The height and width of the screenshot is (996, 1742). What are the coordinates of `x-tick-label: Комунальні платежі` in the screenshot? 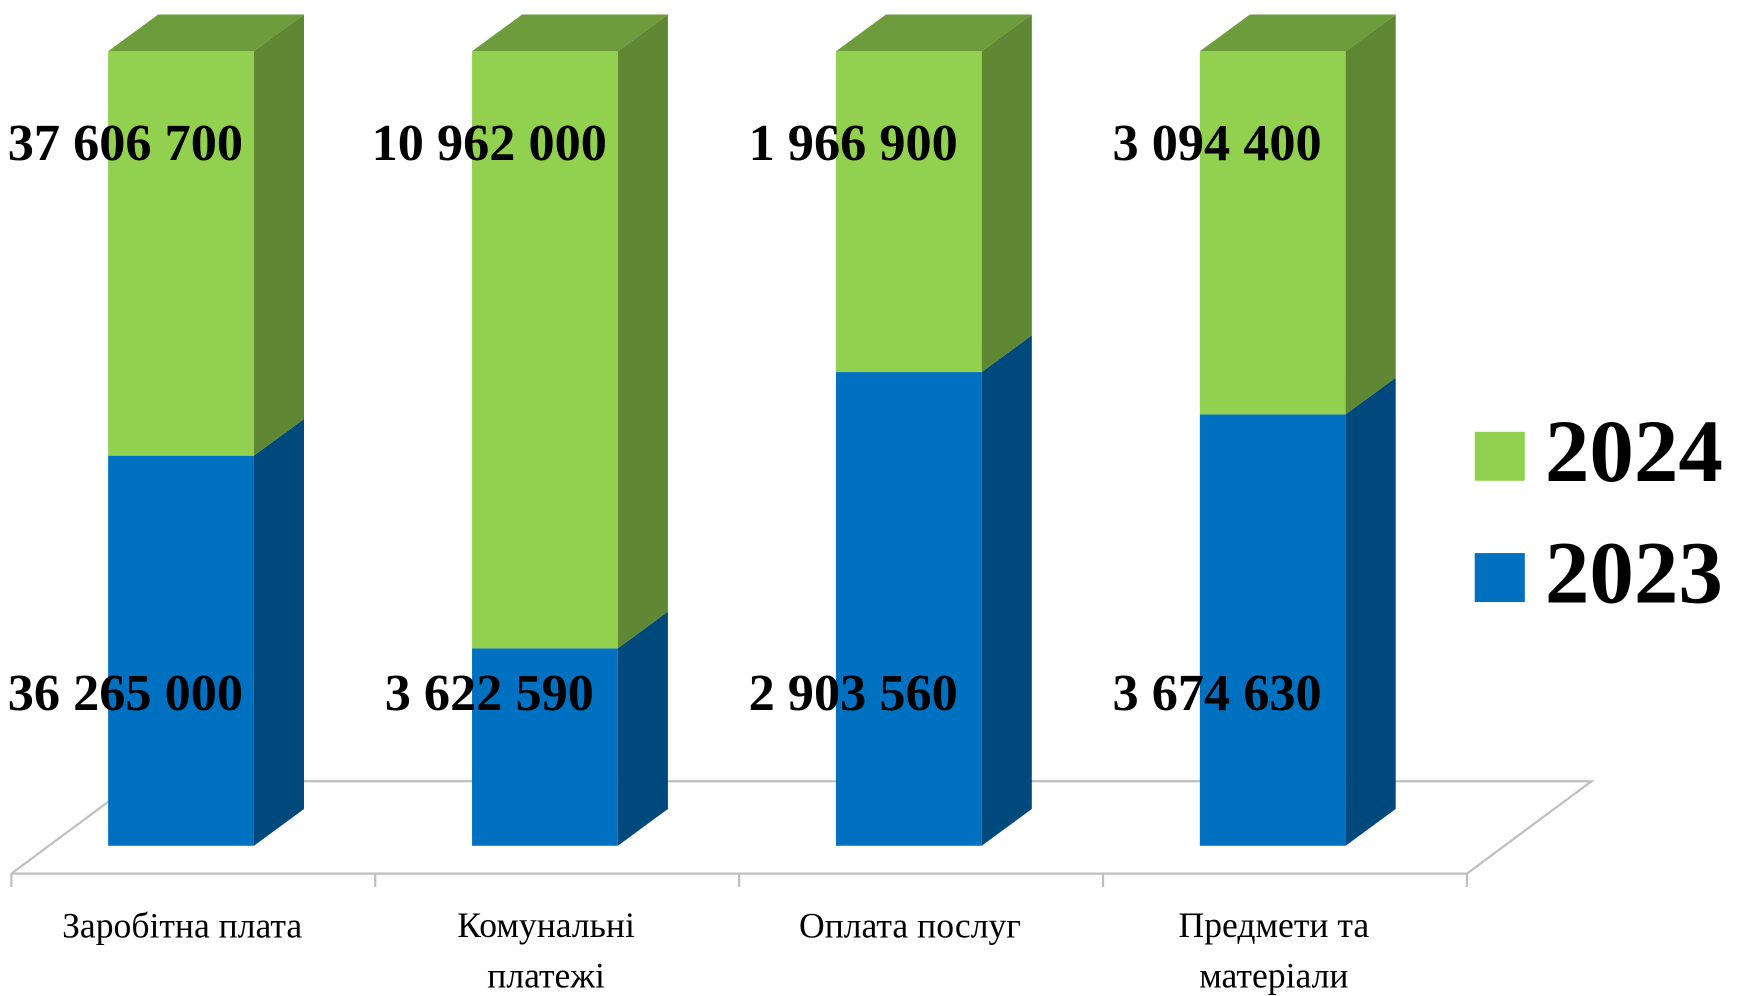 It's located at (546, 950).